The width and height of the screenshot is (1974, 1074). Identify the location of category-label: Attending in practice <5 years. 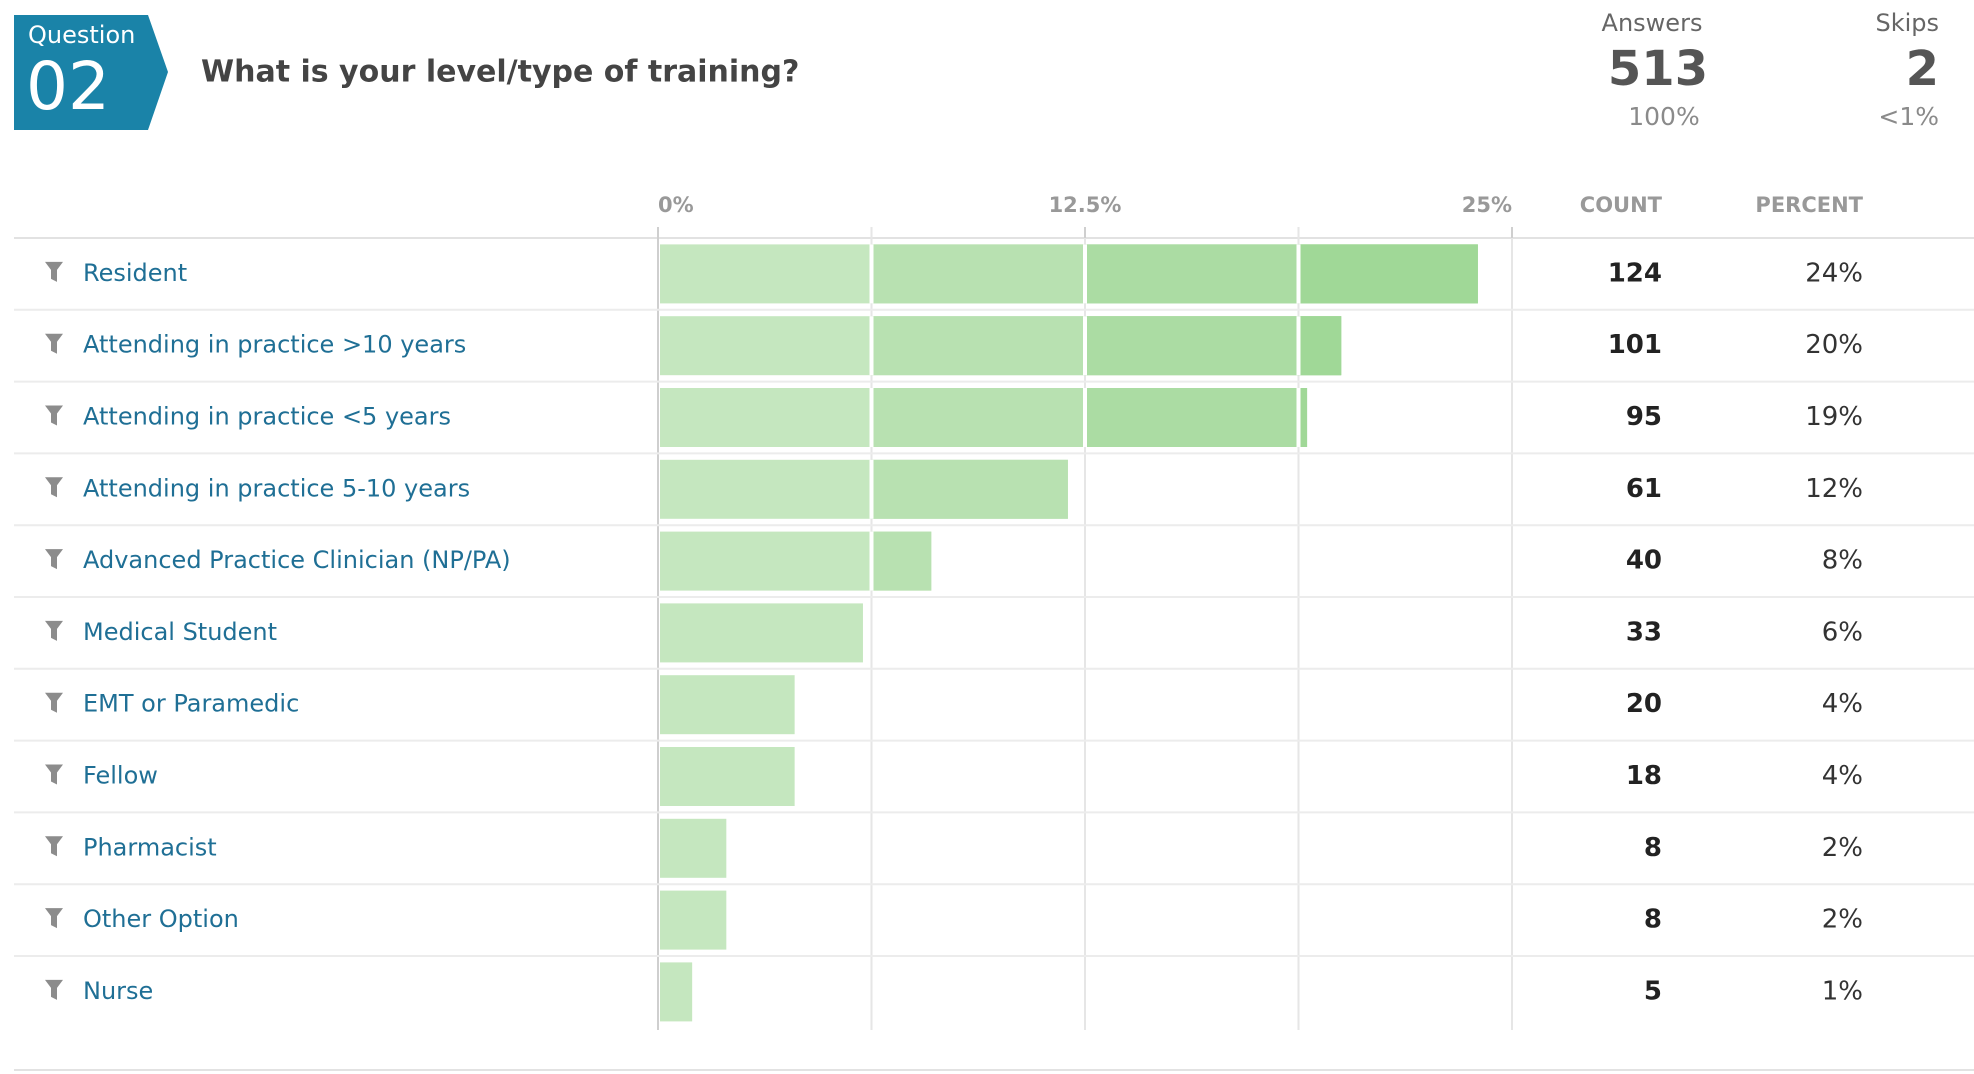
(267, 417).